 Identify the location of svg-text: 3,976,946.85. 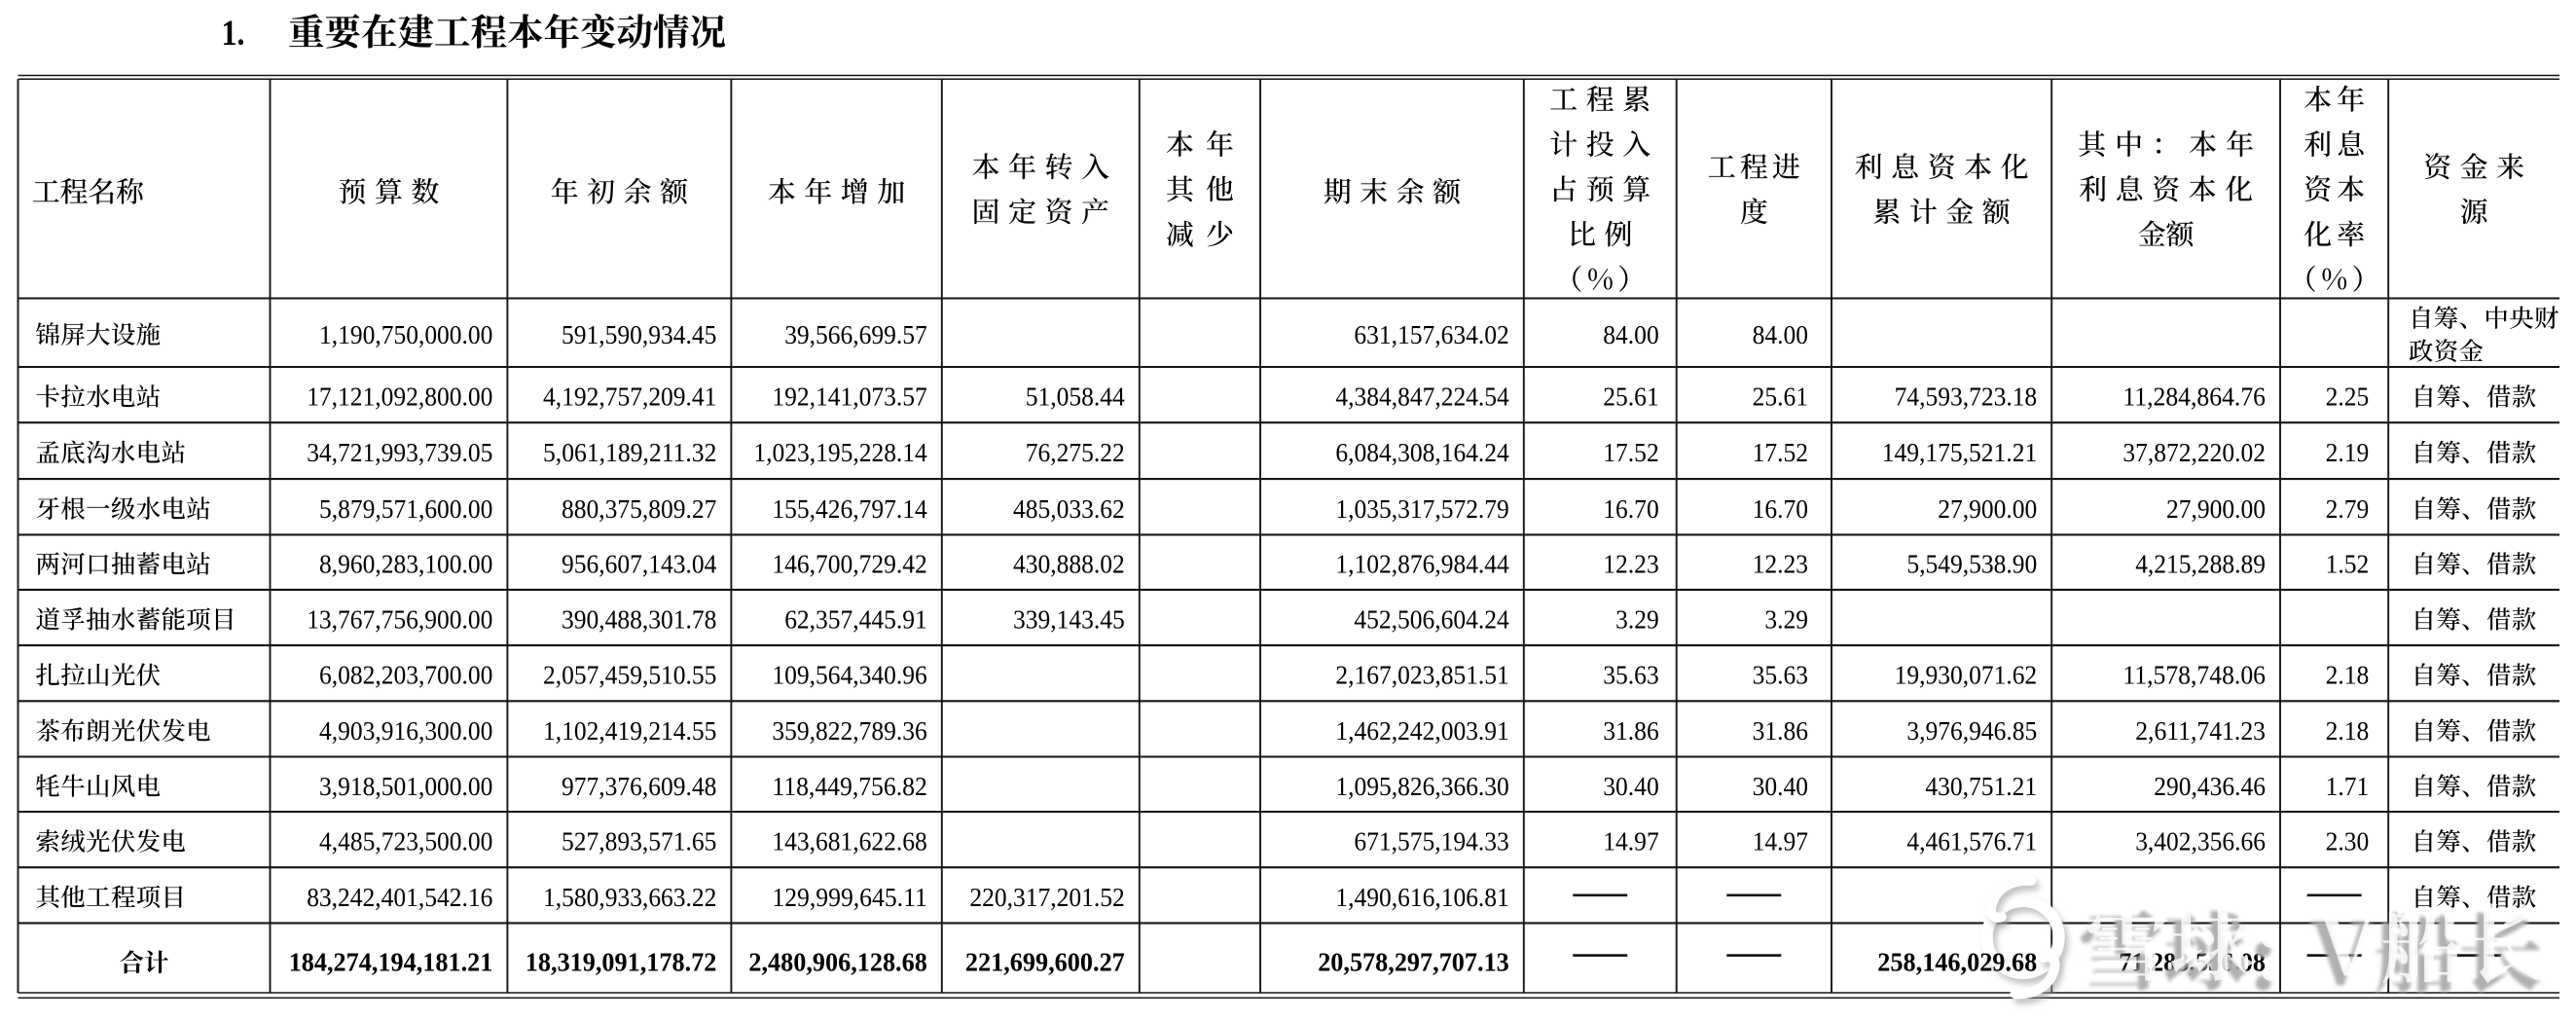
(1971, 731).